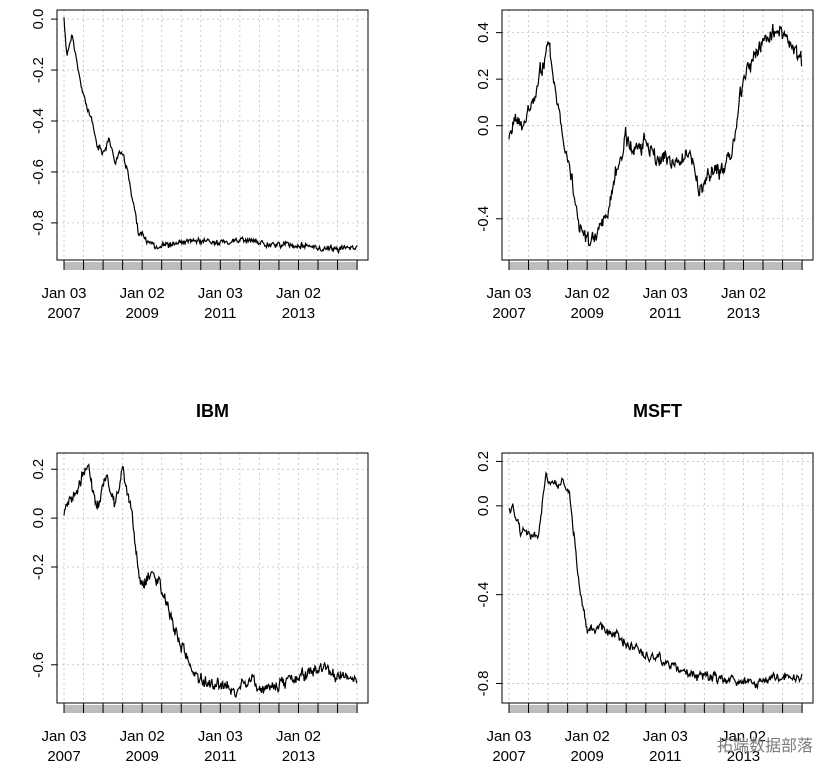  What do you see at coordinates (483, 32) in the screenshot?
I see `y-tick-label: 0.4` at bounding box center [483, 32].